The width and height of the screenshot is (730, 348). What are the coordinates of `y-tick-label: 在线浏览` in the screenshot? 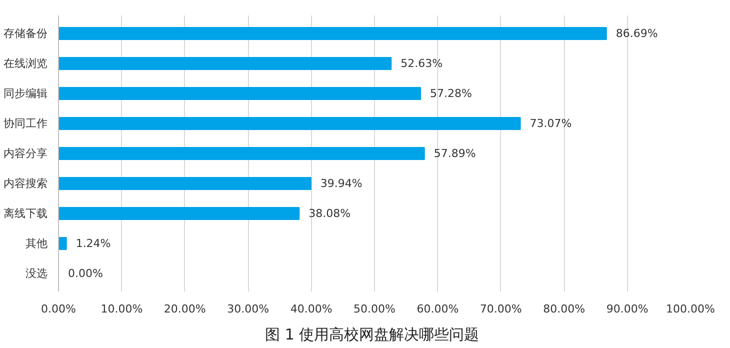 It's located at (26, 63).